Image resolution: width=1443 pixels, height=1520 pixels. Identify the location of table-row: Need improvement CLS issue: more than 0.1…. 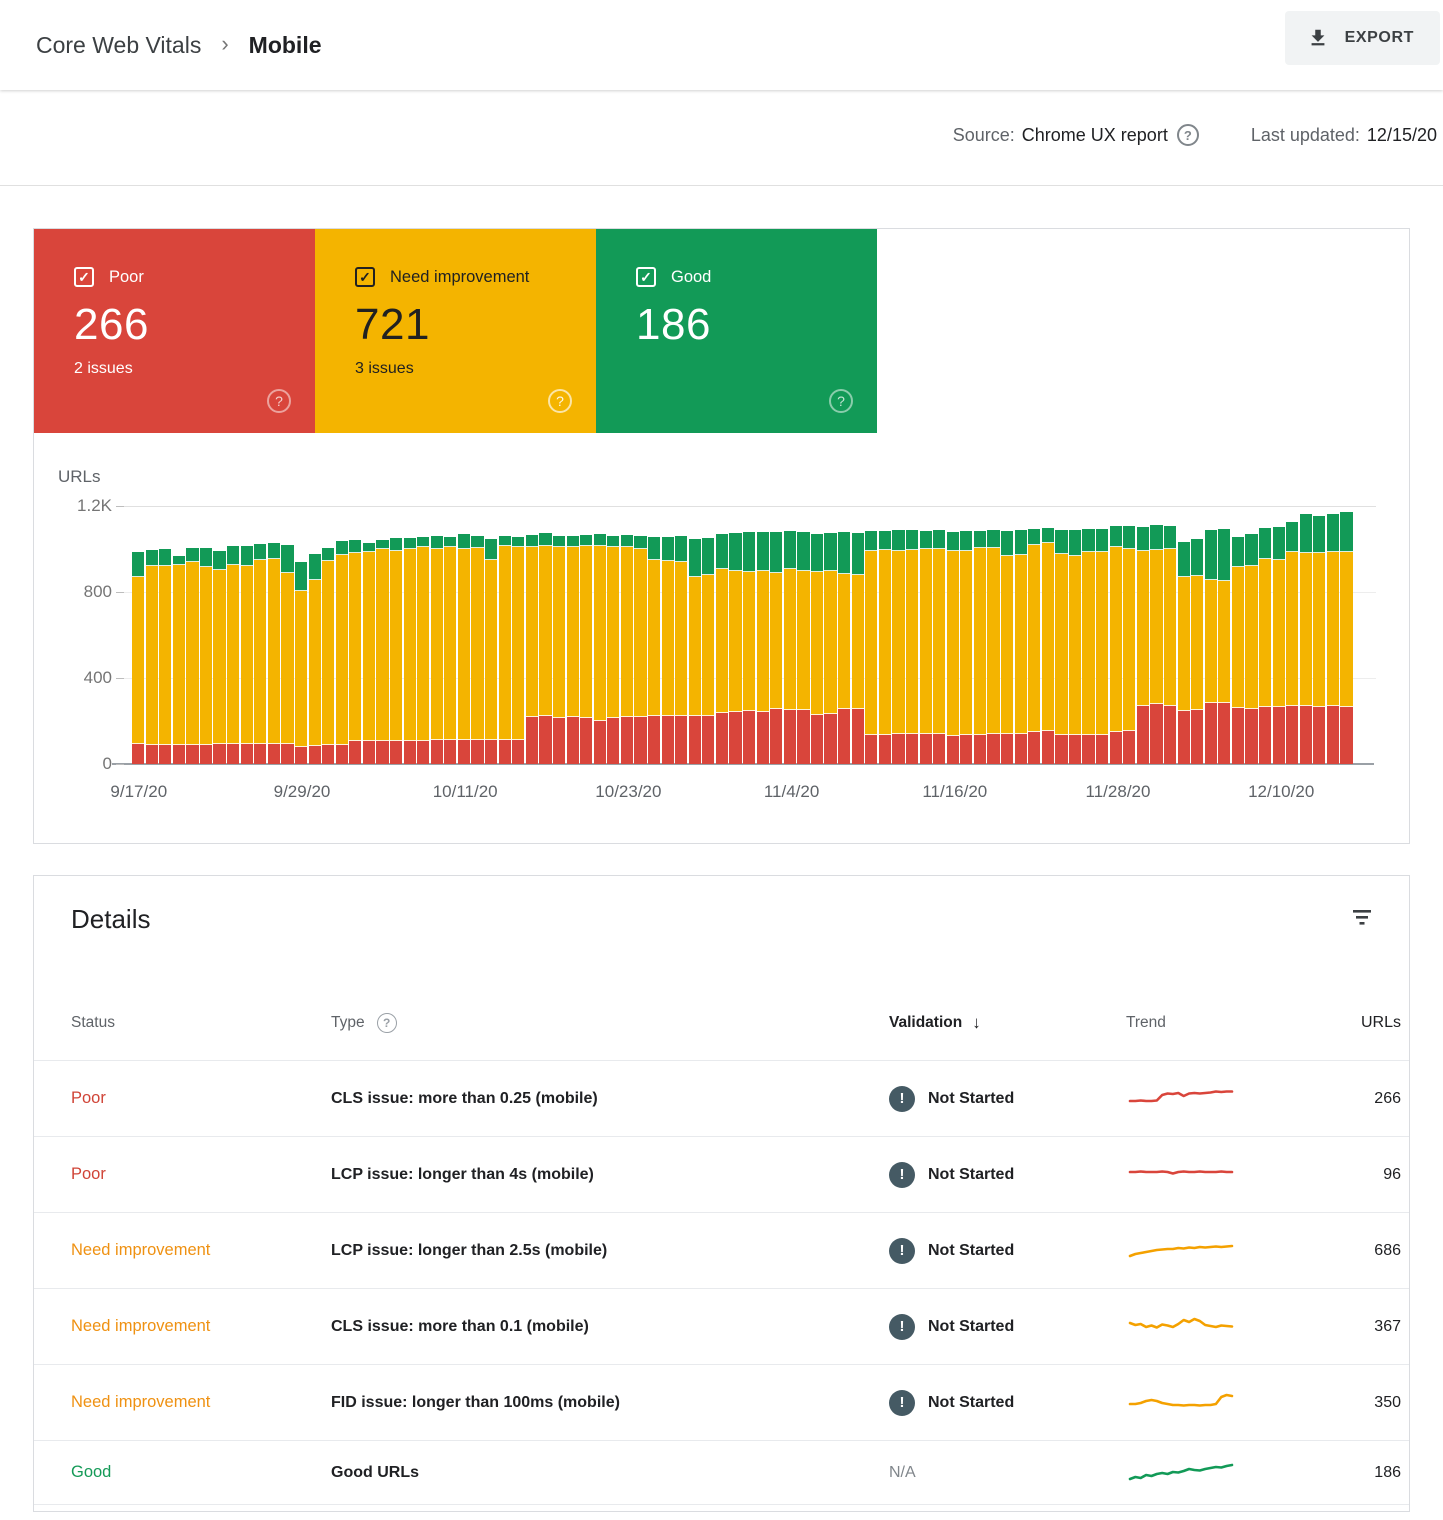
(721, 1326).